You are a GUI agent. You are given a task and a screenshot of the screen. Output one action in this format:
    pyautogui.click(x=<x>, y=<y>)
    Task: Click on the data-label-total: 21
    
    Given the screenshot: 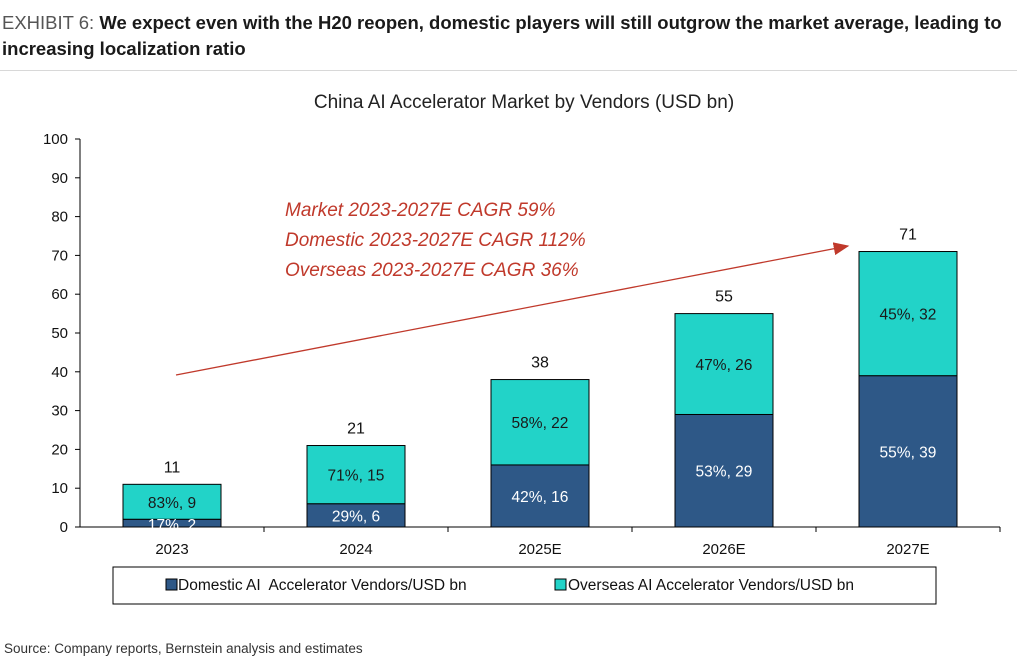 What is the action you would take?
    pyautogui.click(x=356, y=429)
    